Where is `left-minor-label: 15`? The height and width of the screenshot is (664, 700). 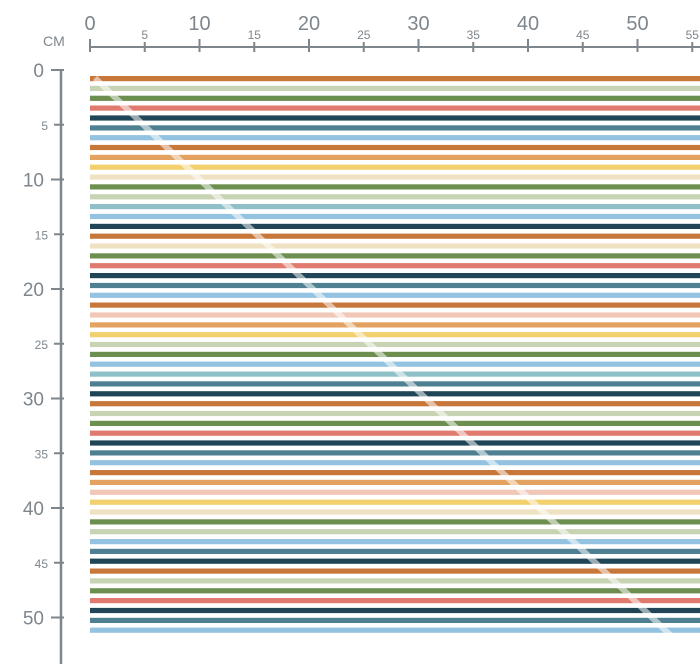
left-minor-label: 15 is located at coordinates (42, 235).